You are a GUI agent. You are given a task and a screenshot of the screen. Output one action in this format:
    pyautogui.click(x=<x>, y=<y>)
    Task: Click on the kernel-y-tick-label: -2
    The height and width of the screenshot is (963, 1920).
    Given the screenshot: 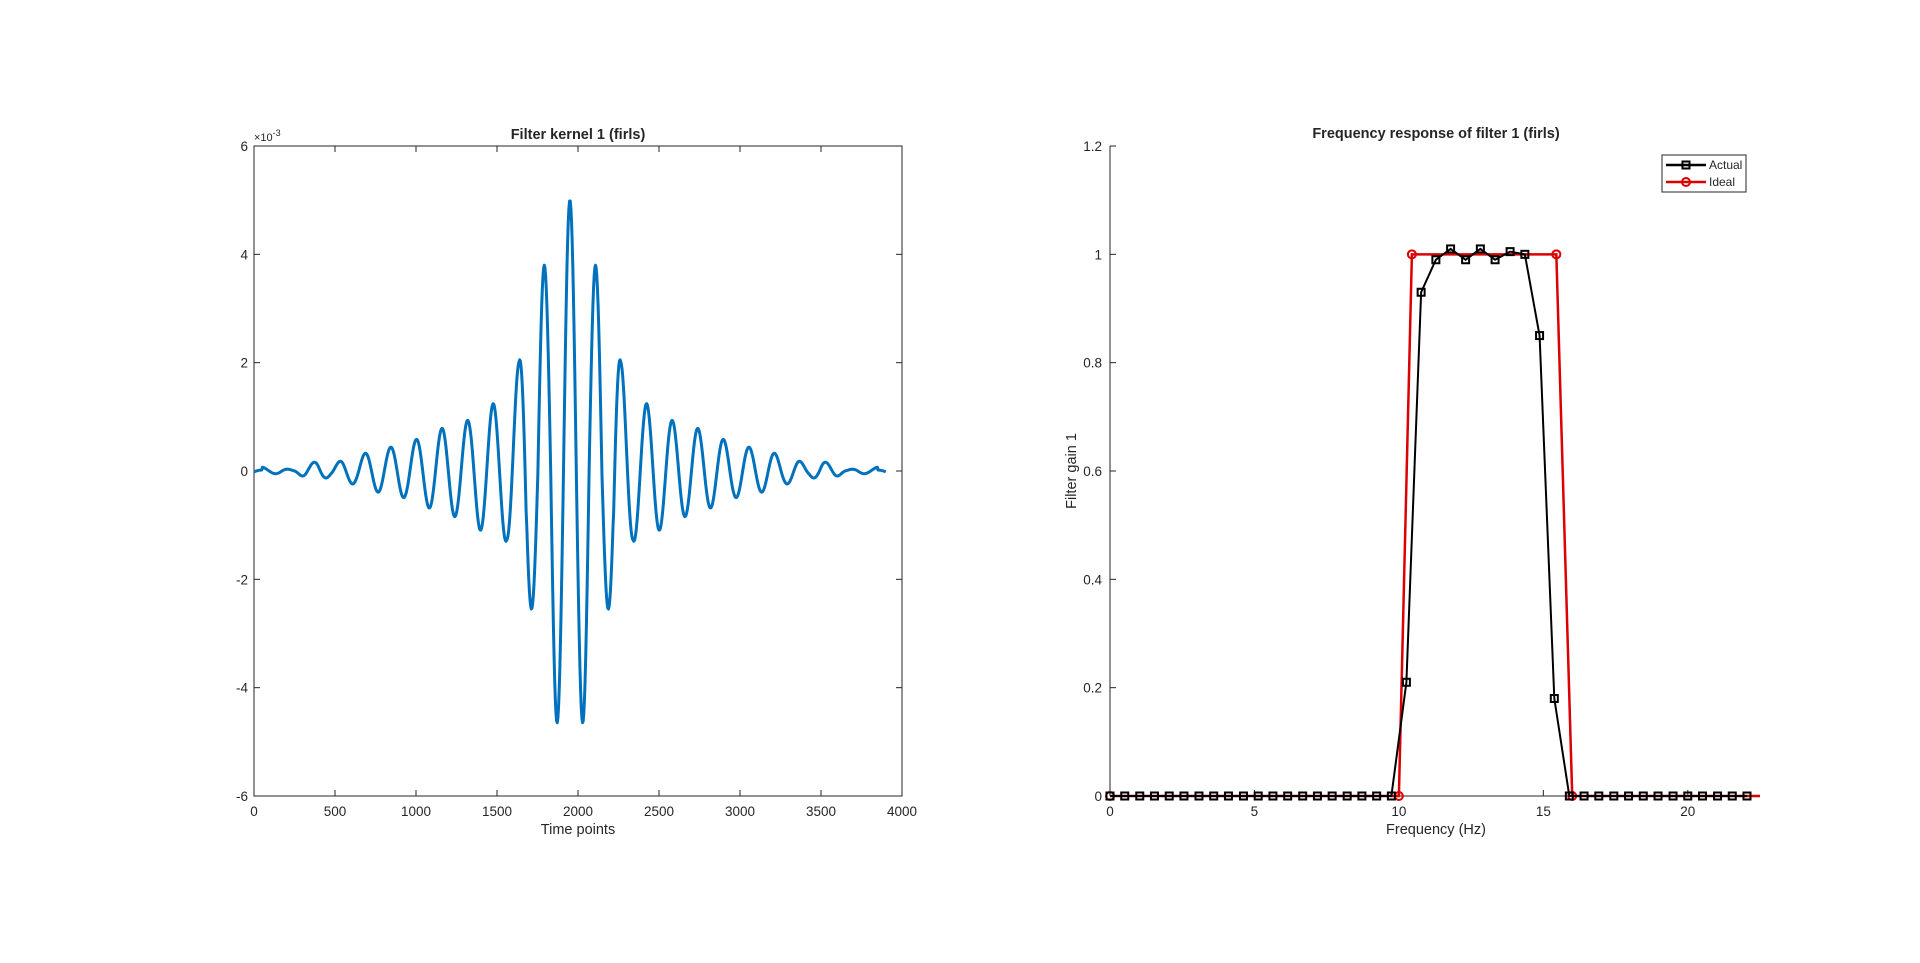 What is the action you would take?
    pyautogui.click(x=242, y=579)
    